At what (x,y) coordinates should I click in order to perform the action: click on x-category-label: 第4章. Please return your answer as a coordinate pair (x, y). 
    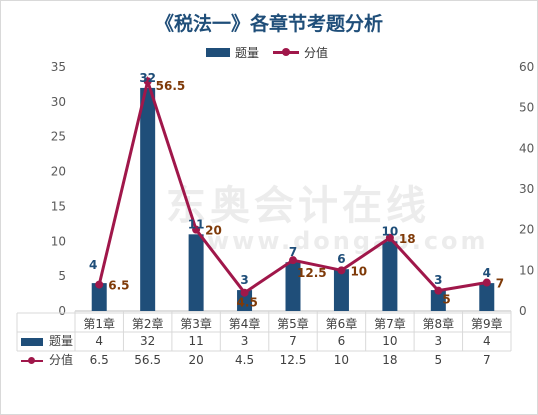
    Looking at the image, I should click on (245, 323).